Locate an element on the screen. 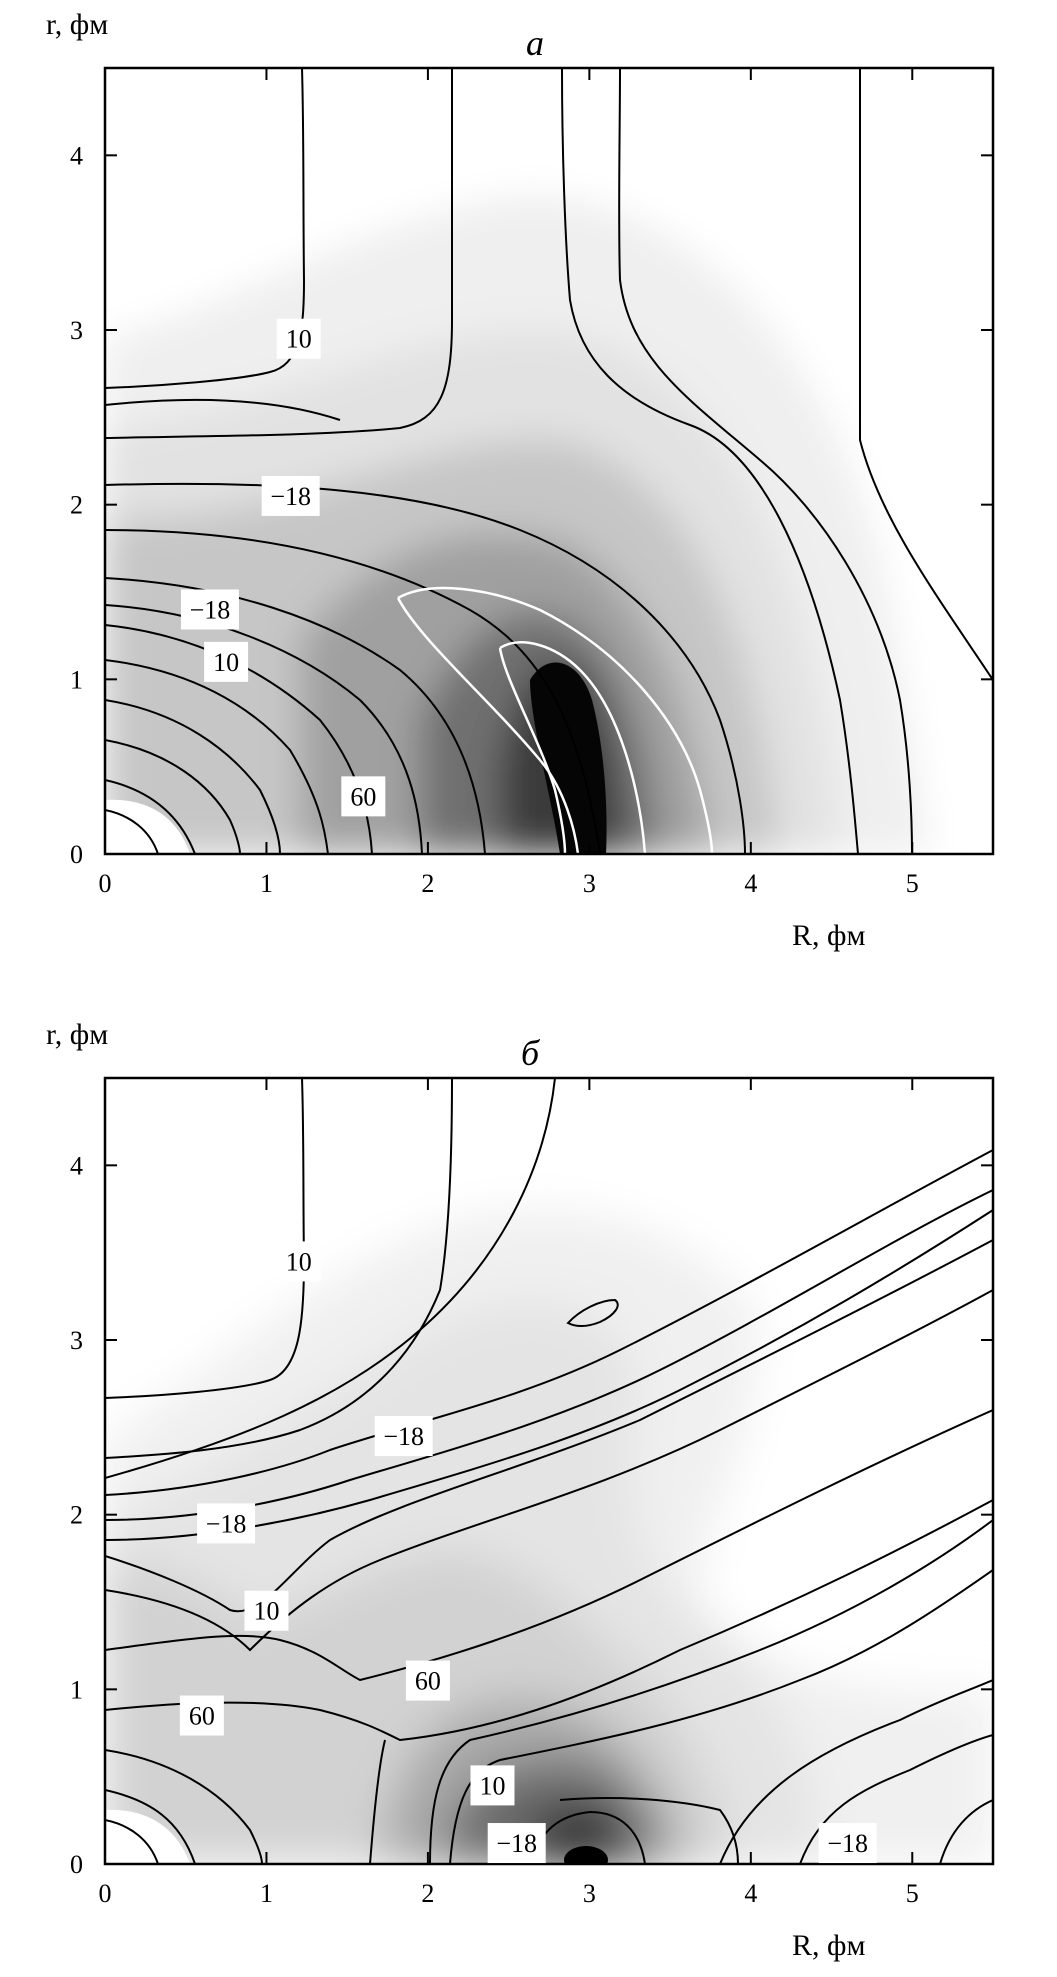  panel-b-y-tick-label: 4 is located at coordinates (76, 1165).